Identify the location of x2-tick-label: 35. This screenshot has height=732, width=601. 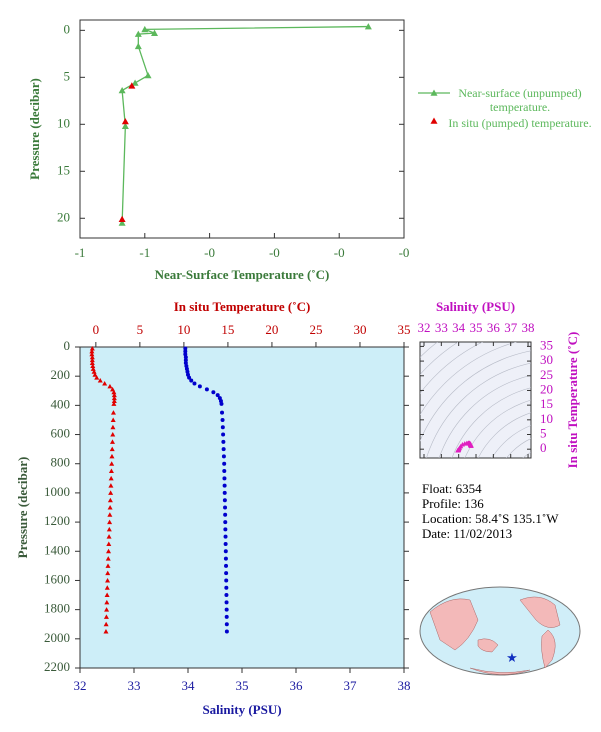
(404, 329).